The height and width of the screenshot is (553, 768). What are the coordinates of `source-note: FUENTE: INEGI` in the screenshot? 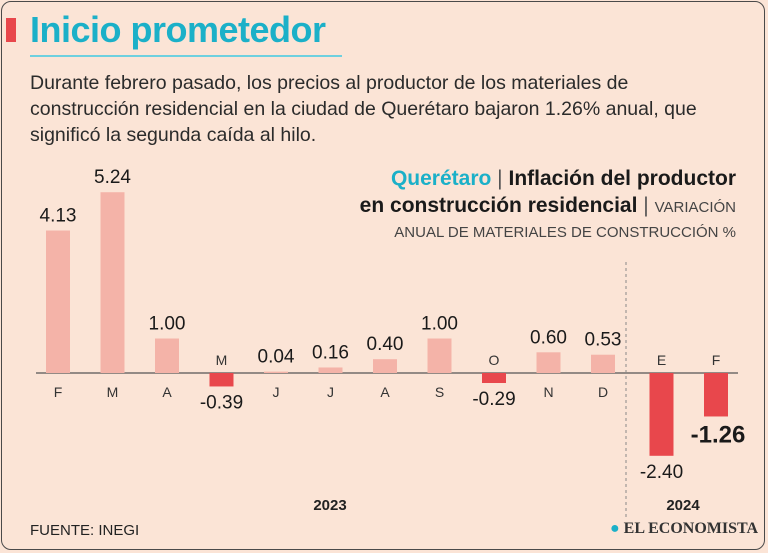 It's located at (85, 530).